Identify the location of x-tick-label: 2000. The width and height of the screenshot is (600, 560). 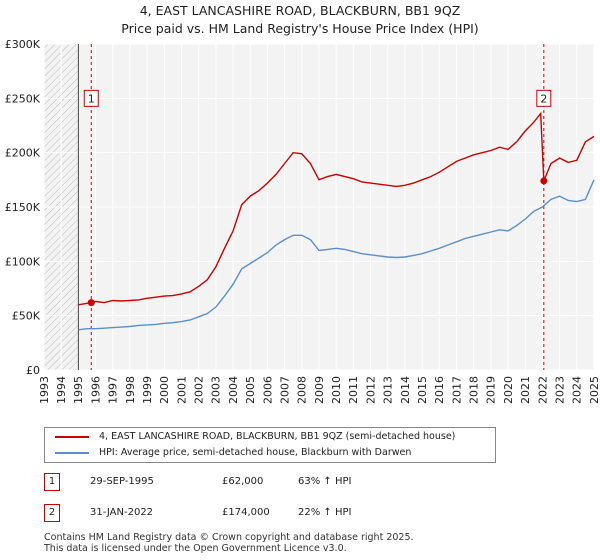
(164, 390).